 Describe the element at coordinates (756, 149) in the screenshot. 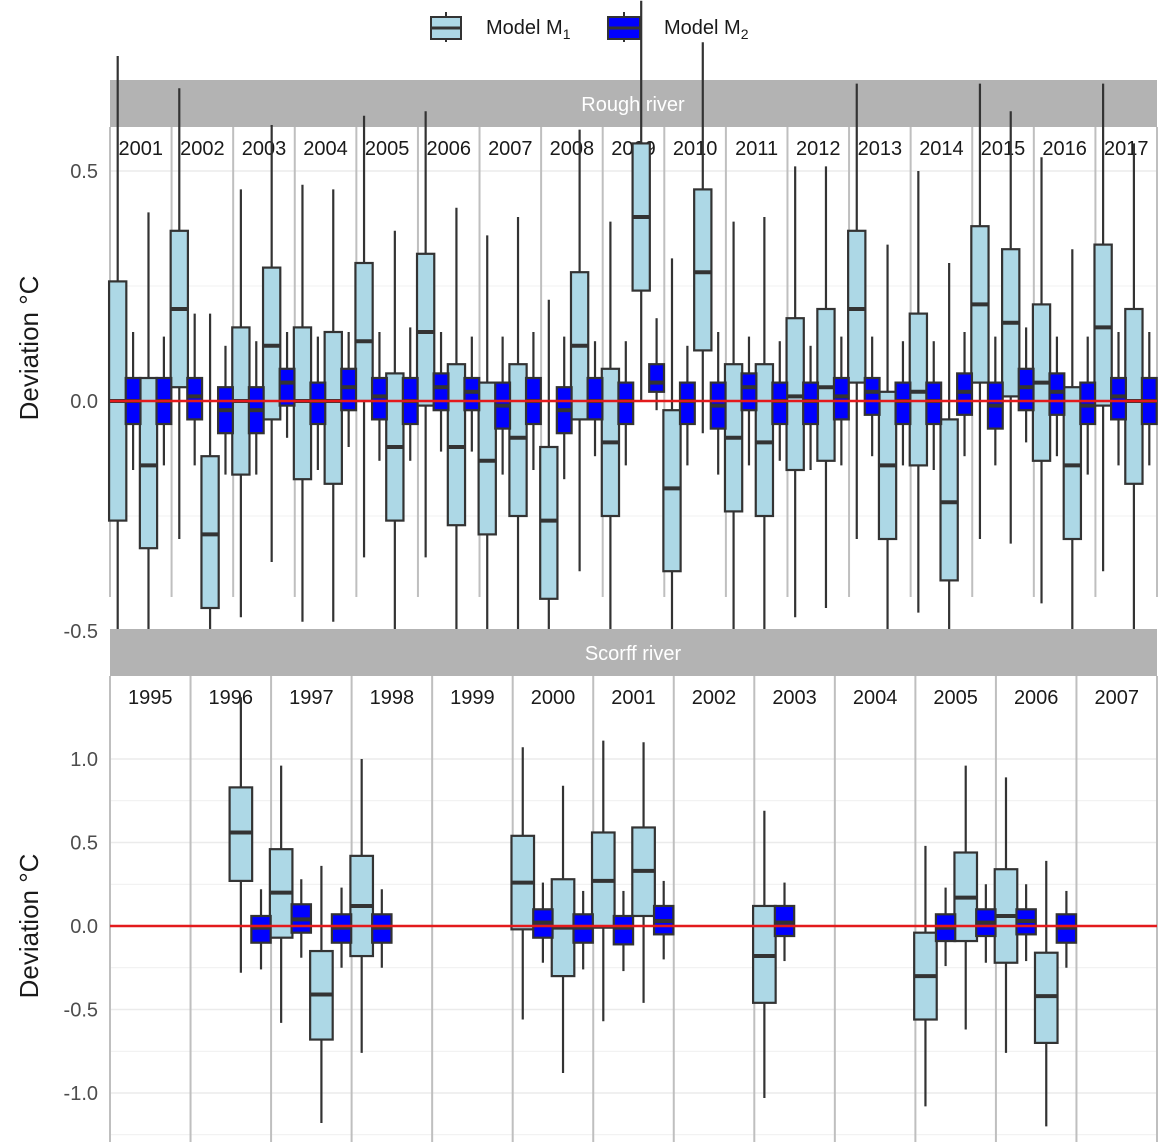

I see `year-label-2011: 2011` at that location.